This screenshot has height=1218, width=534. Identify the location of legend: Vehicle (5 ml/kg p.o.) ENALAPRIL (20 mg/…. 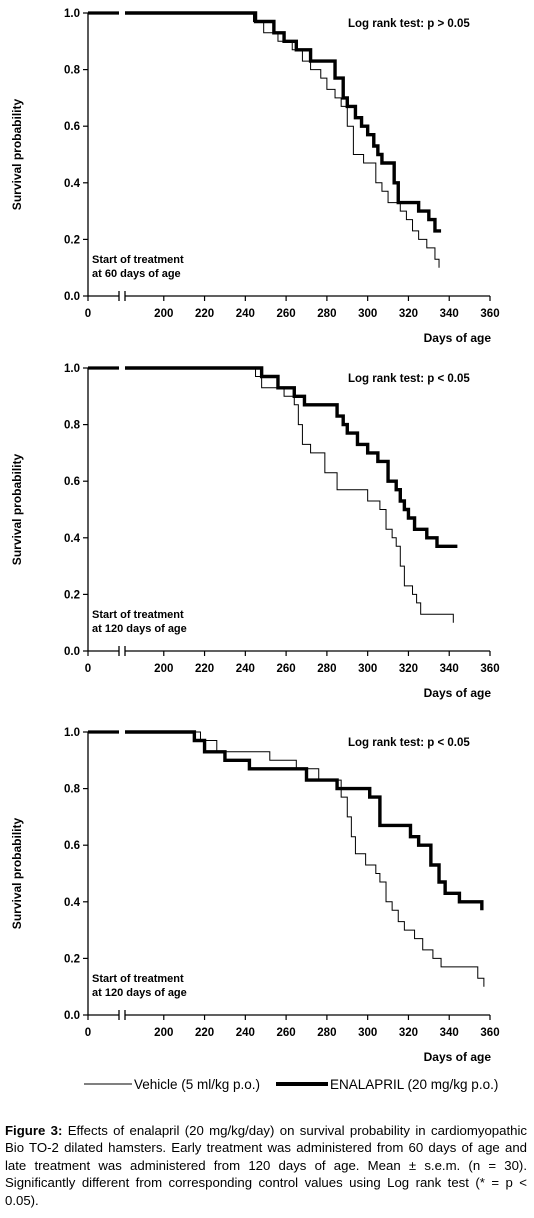
(291, 1084).